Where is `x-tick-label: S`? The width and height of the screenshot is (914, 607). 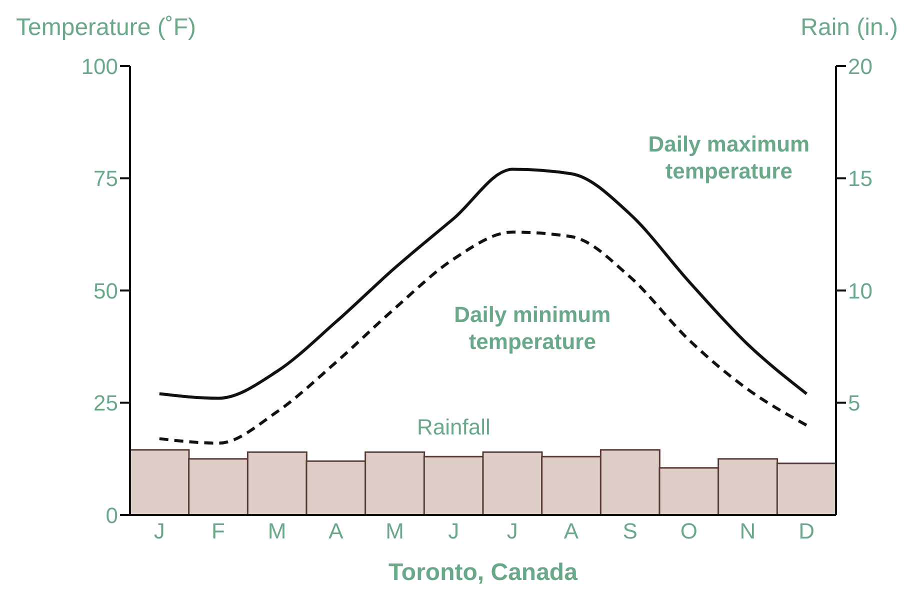
x-tick-label: S is located at coordinates (630, 531).